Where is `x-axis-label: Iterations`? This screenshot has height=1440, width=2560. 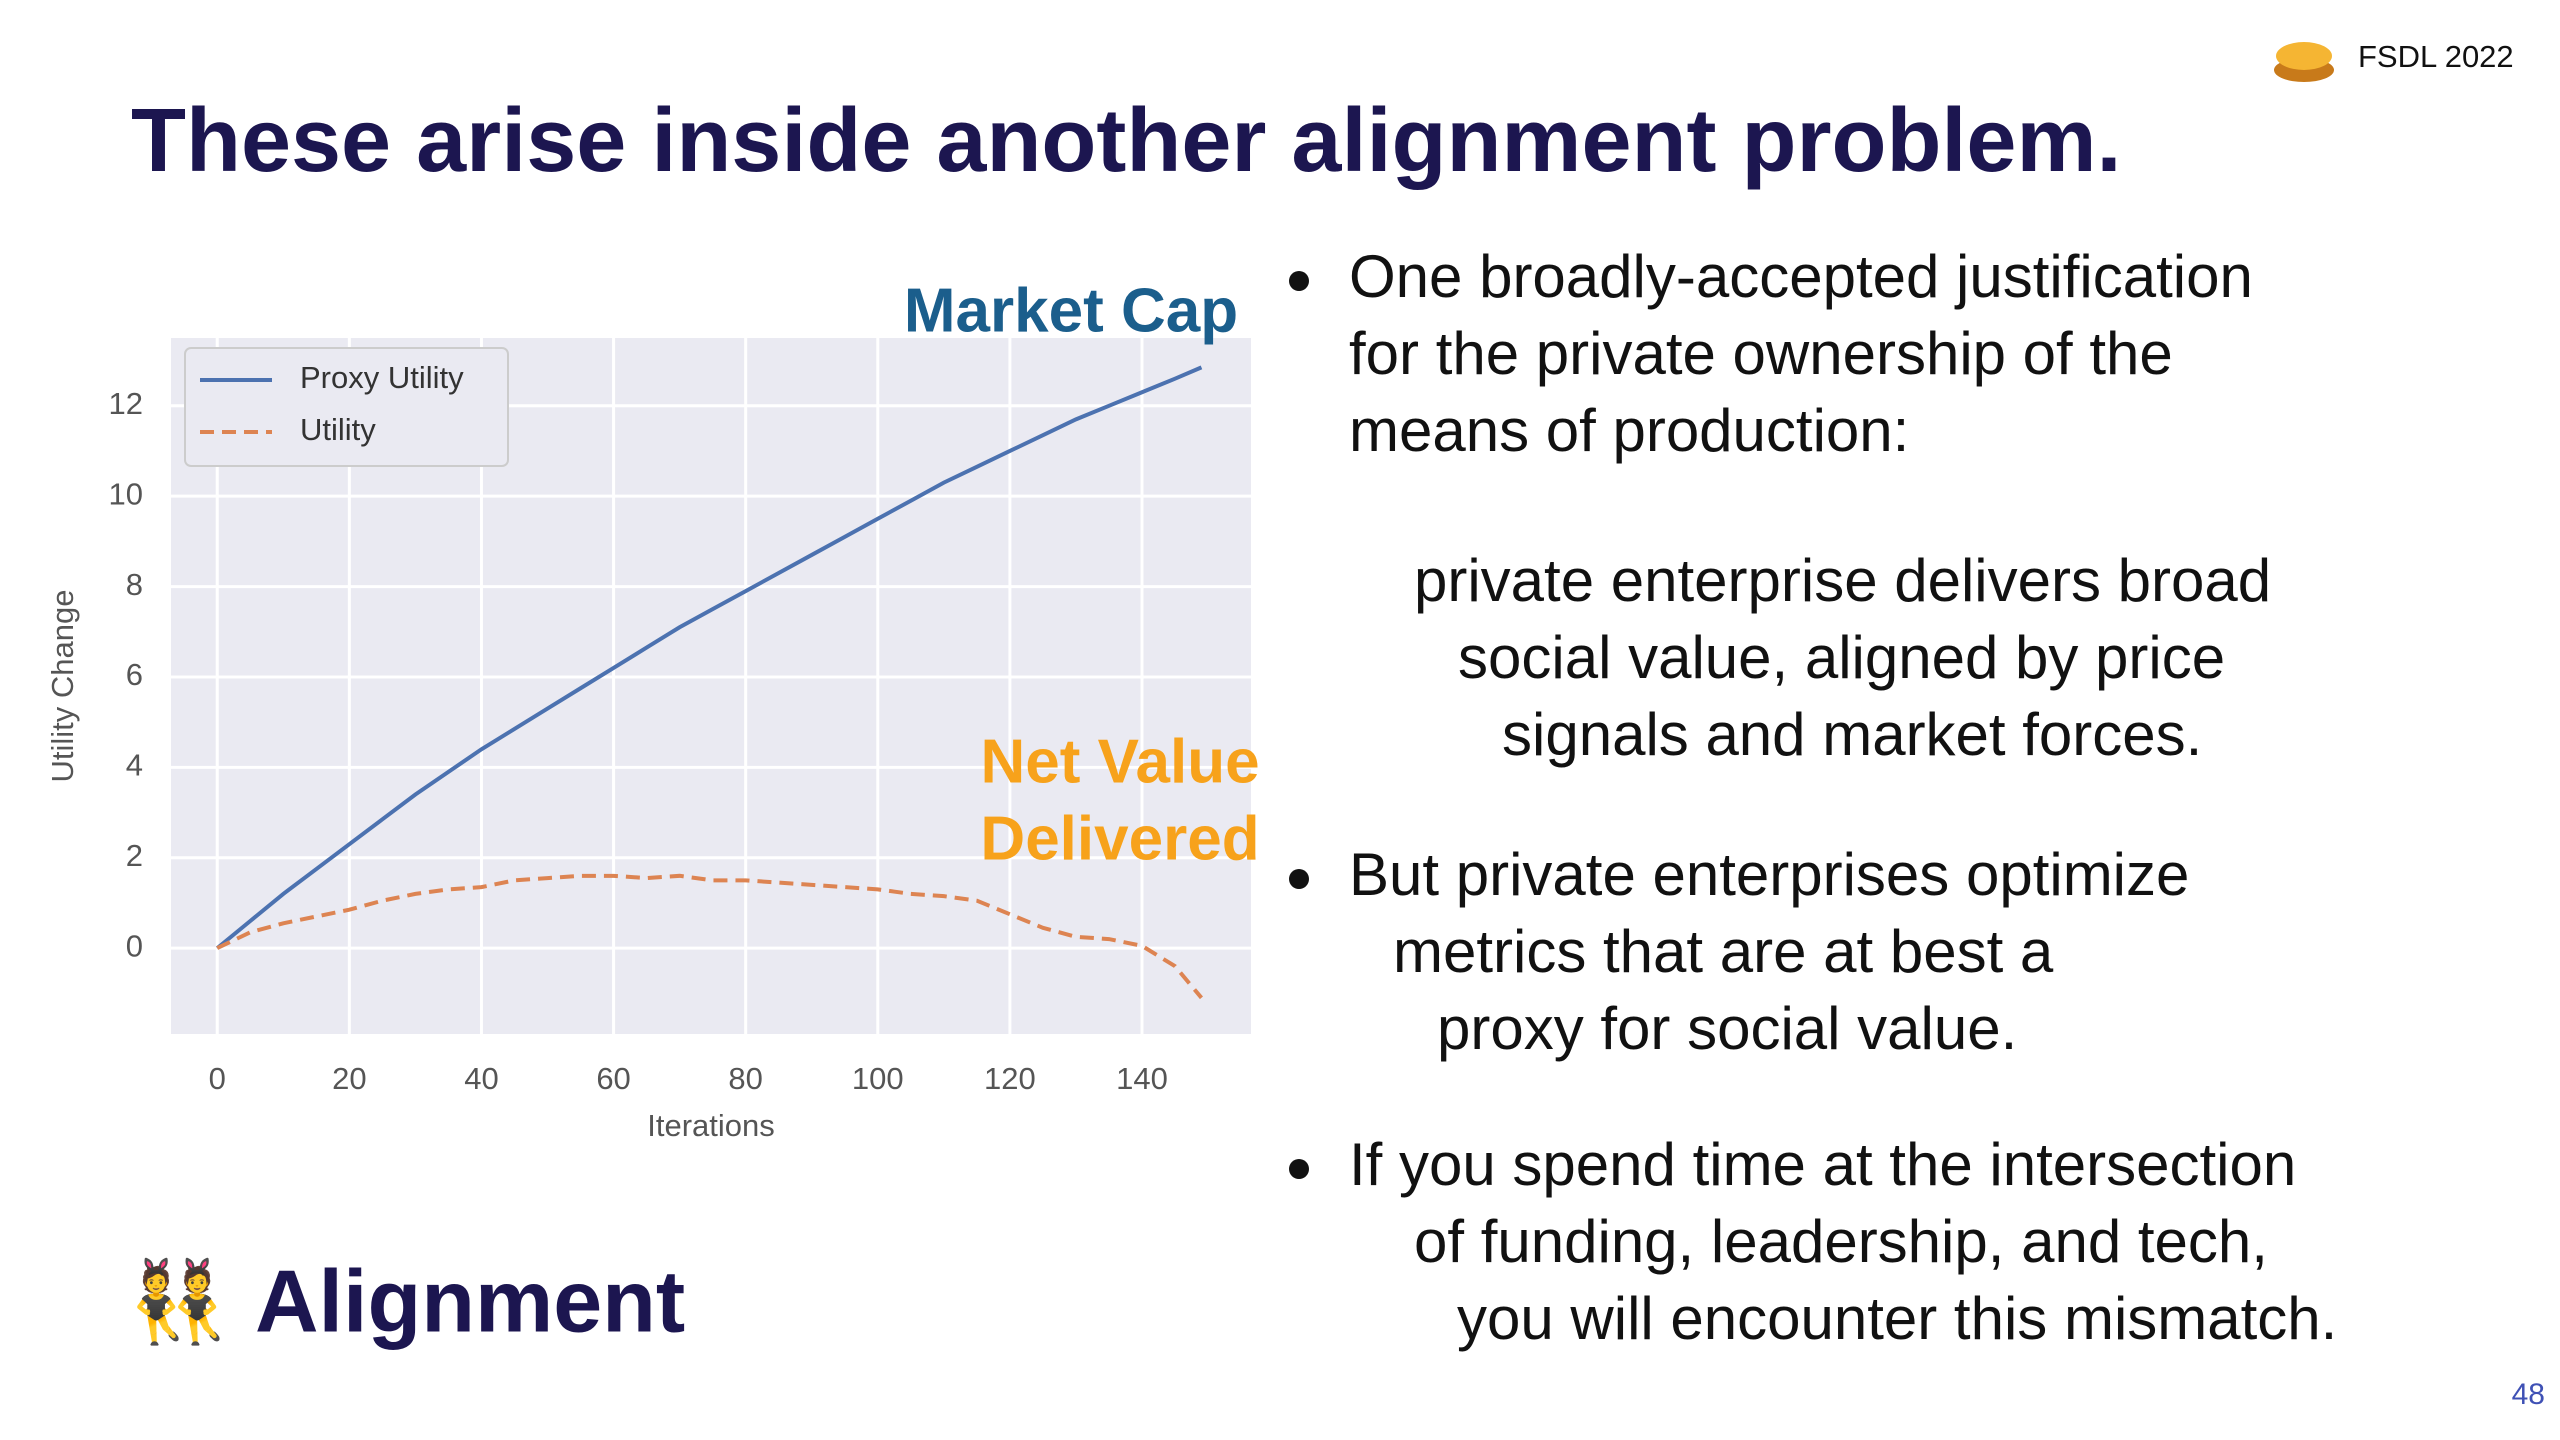 x-axis-label: Iterations is located at coordinates (711, 1125).